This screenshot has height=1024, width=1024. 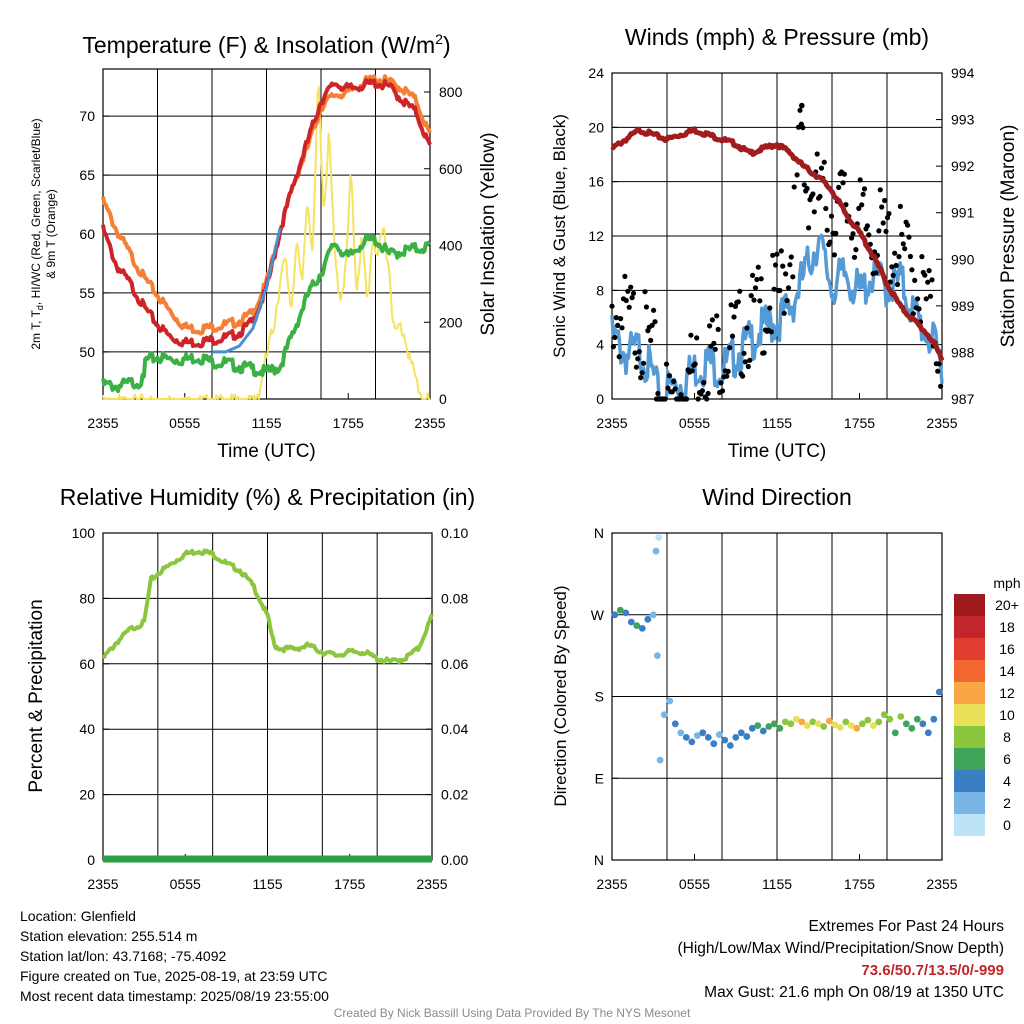 What do you see at coordinates (247, 290) in the screenshot?
I see `series-heat-index` at bounding box center [247, 290].